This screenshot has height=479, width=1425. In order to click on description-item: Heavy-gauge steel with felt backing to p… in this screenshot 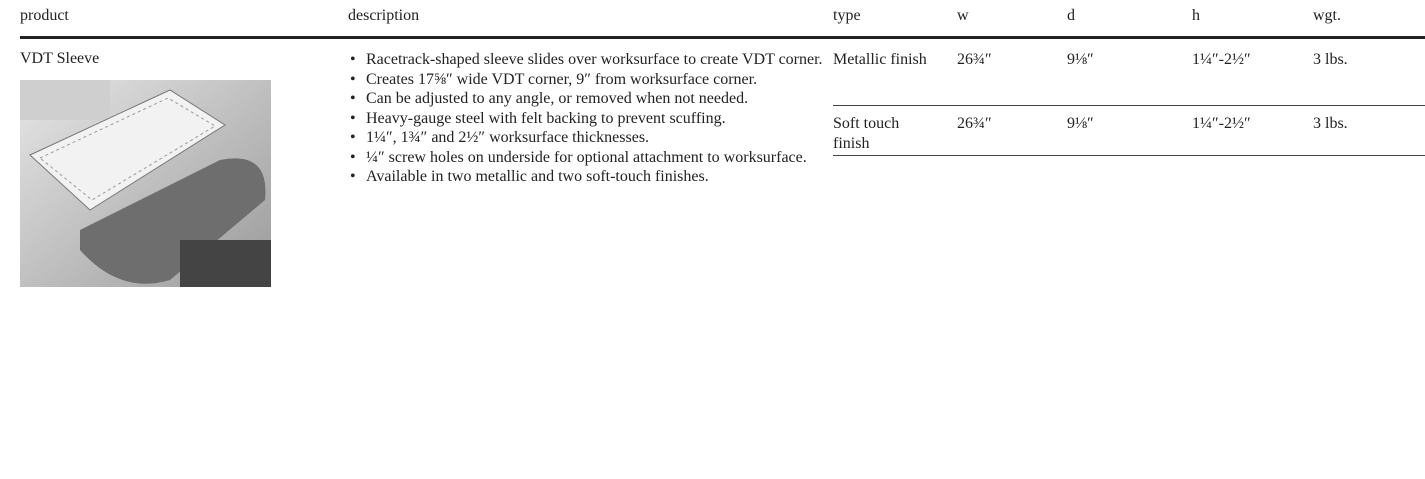, I will do `click(588, 119)`.